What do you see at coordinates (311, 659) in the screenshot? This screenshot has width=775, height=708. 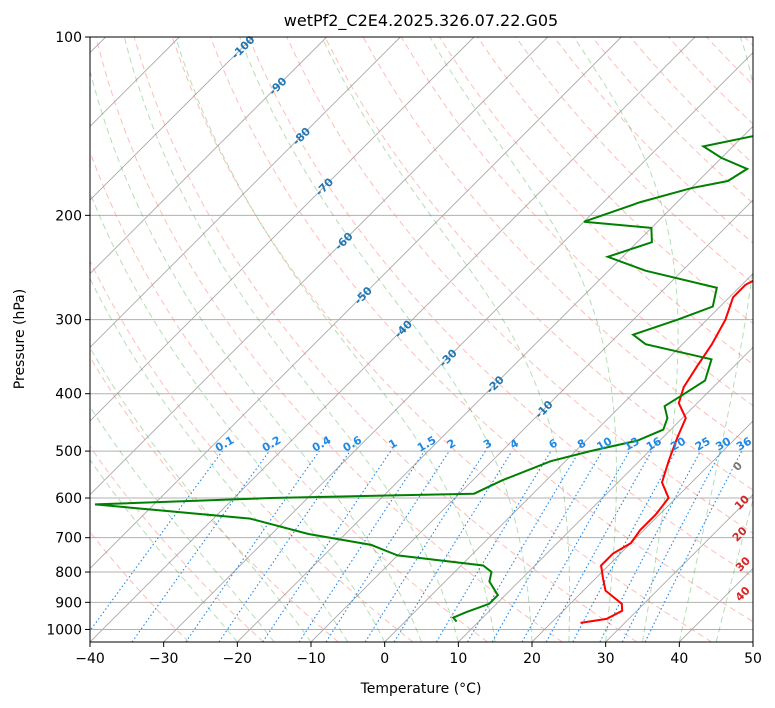 I see `x-tick-label: −10` at bounding box center [311, 659].